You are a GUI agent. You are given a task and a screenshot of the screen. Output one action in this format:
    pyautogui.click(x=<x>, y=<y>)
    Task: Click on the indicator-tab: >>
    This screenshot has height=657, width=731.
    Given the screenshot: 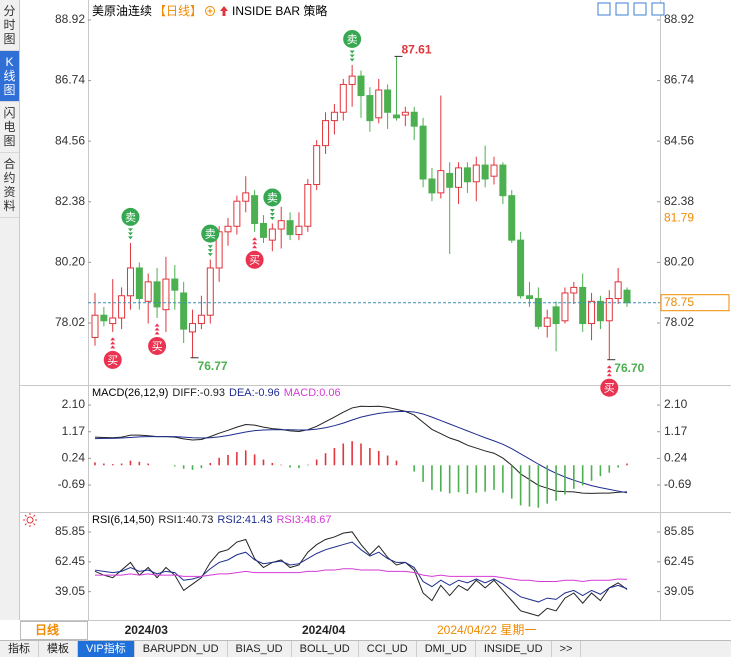 What is the action you would take?
    pyautogui.click(x=567, y=649)
    